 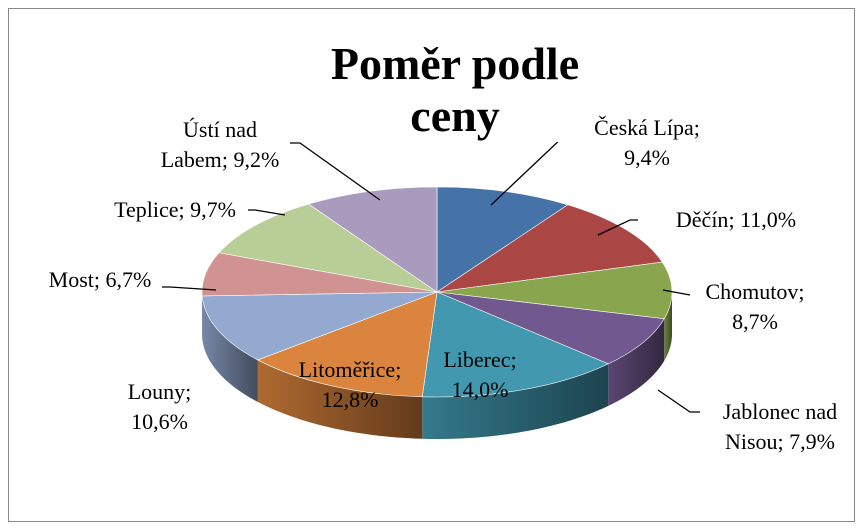 I want to click on label-category: Chomutov, so click(x=752, y=291).